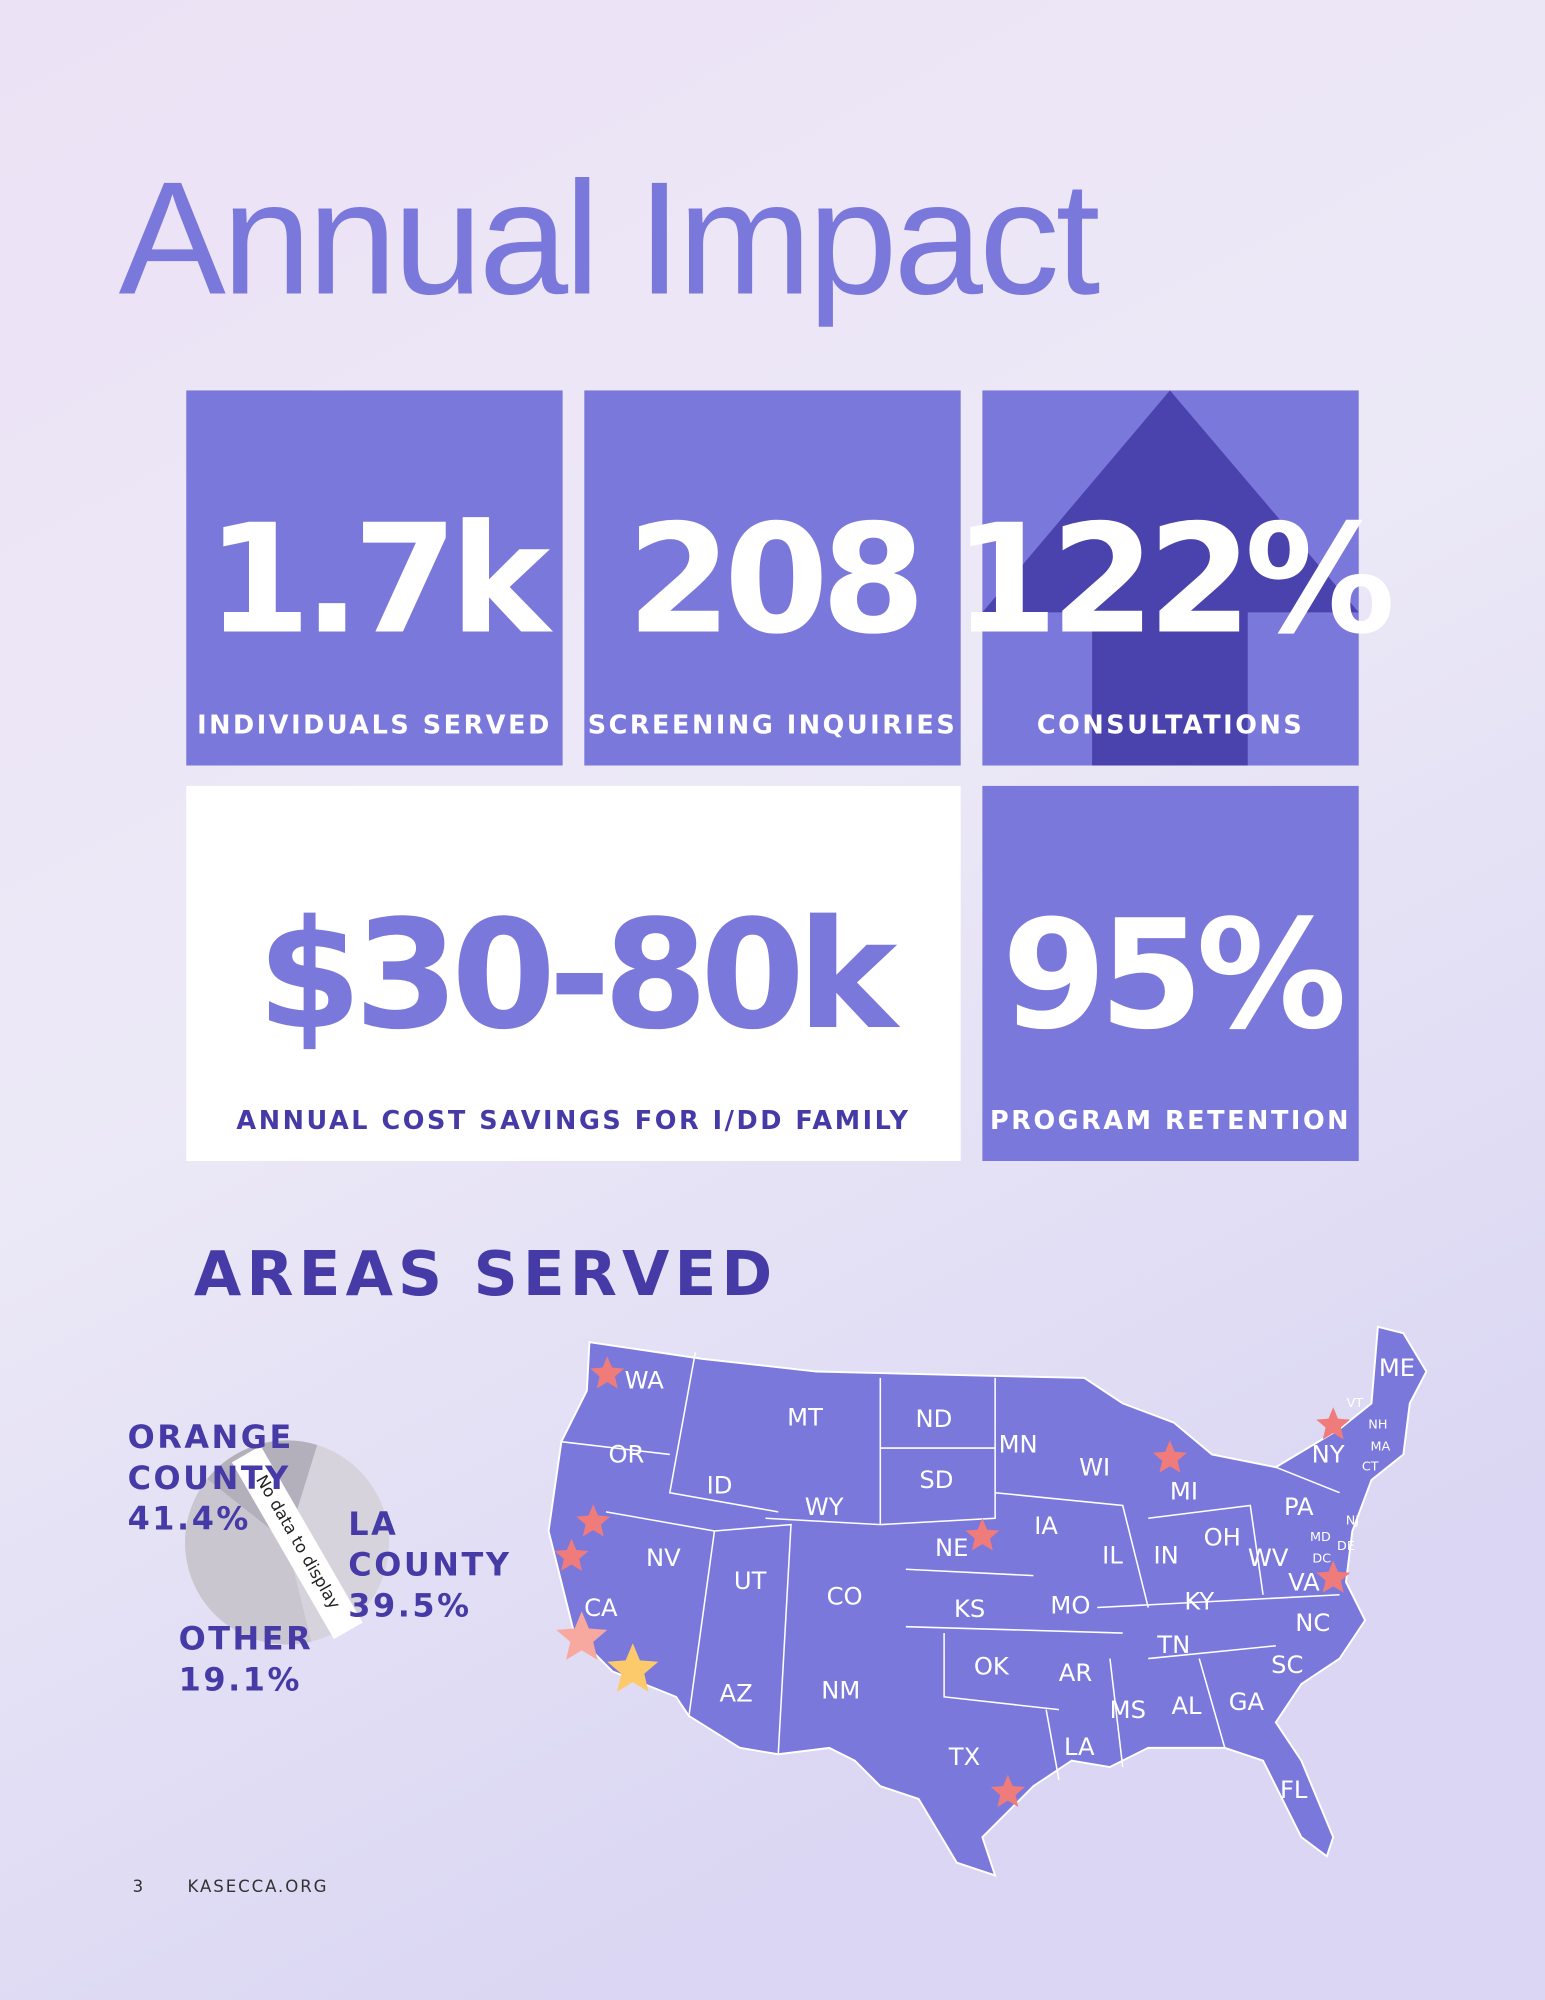 The image size is (1545, 2000). Describe the element at coordinates (736, 1692) in the screenshot. I see `state-label: AZ` at that location.